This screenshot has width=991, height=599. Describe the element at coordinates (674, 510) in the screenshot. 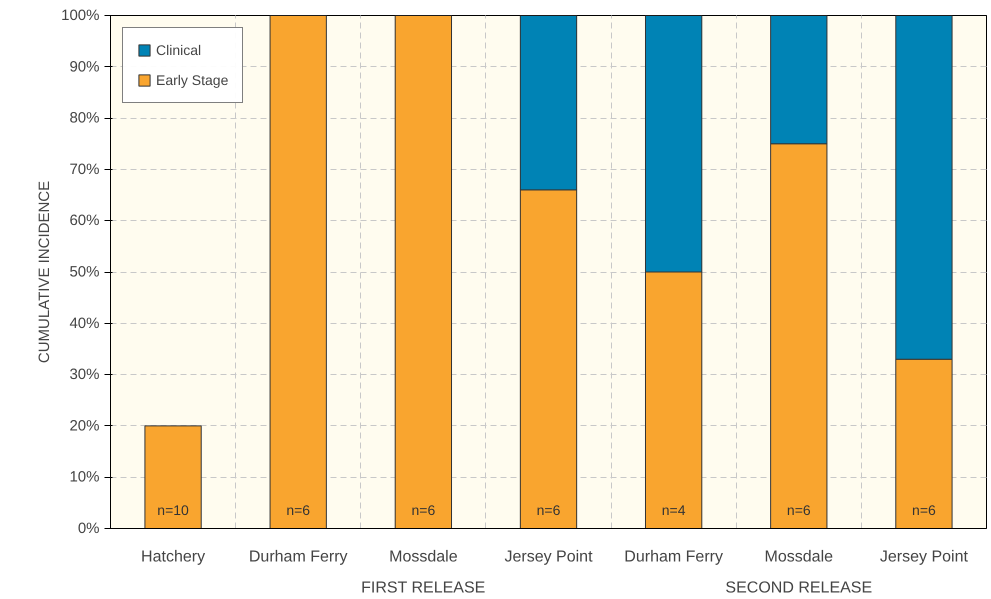

I see `annotation: n=4` at that location.